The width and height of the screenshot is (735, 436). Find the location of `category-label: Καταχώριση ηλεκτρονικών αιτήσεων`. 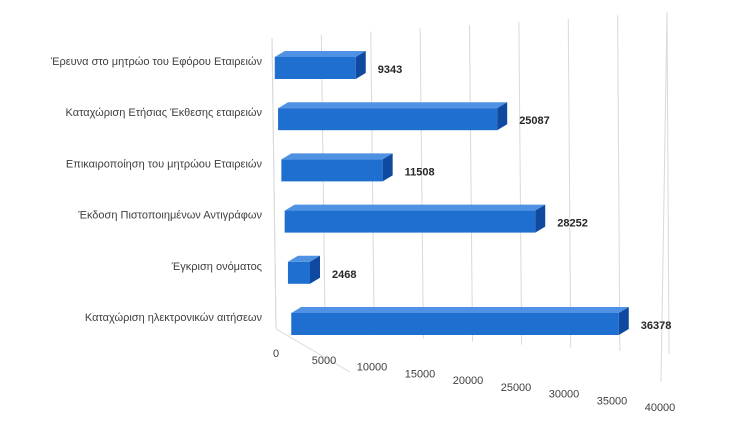

category-label: Καταχώριση ηλεκτρονικών αιτήσεων is located at coordinates (174, 318).